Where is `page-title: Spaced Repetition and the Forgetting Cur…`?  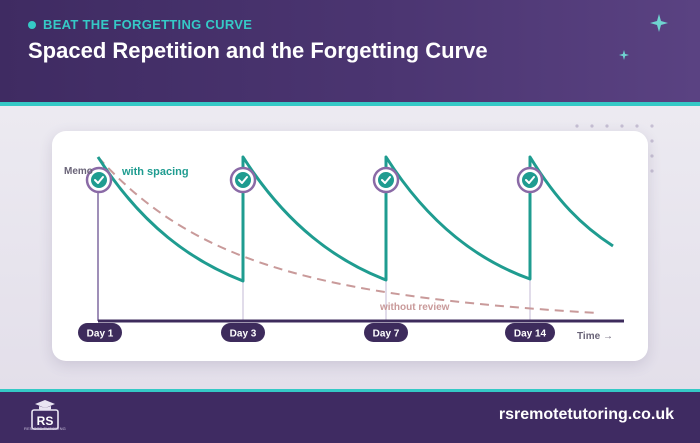
page-title: Spaced Repetition and the Forgetting Cur… is located at coordinates (258, 50).